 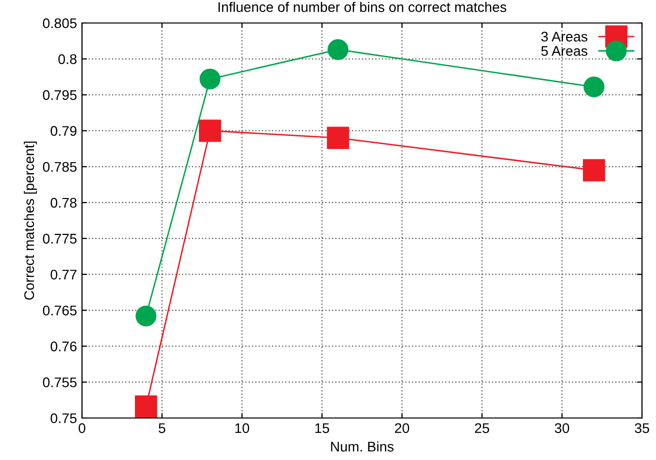 What do you see at coordinates (67, 59) in the screenshot?
I see `y-tick-label: 0.8` at bounding box center [67, 59].